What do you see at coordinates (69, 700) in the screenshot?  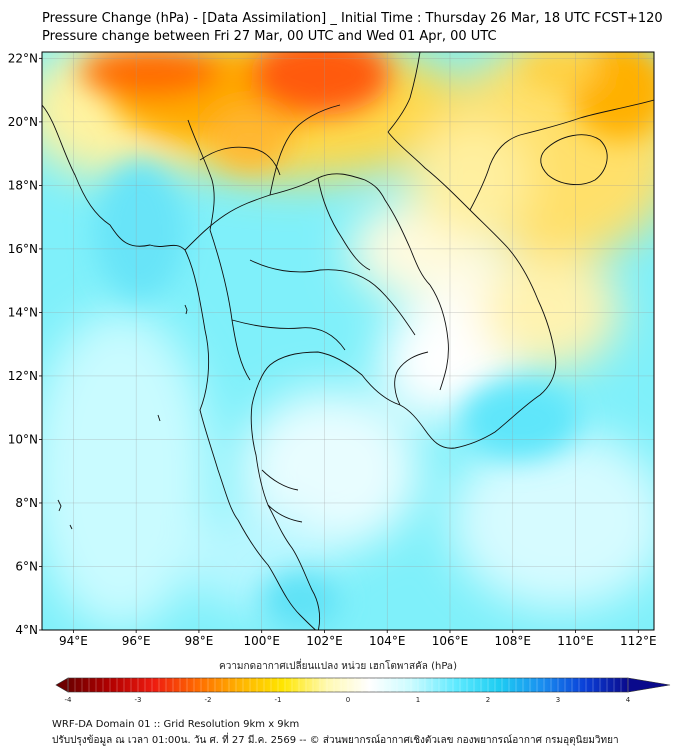 I see `colorbar-tick-label: -4` at bounding box center [69, 700].